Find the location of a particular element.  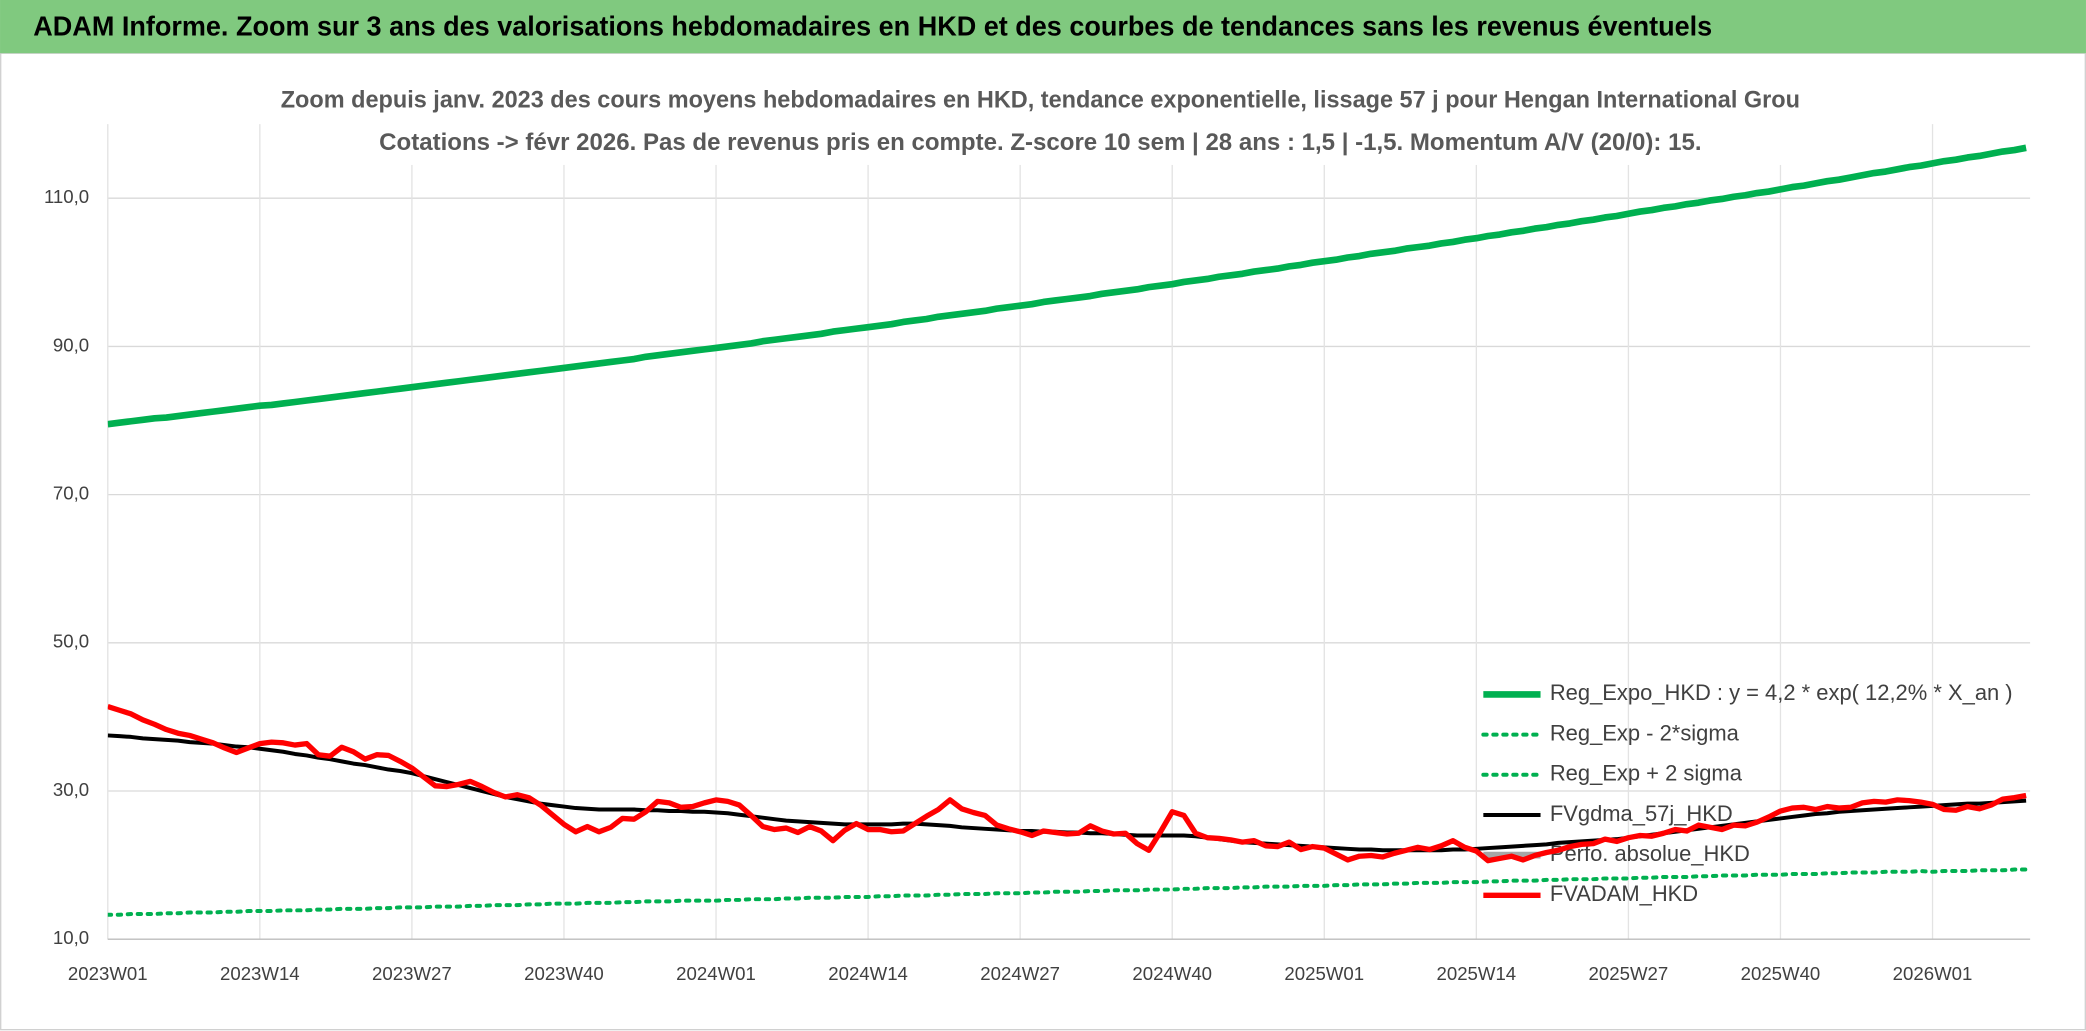

x-tick-label: 2024W01 is located at coordinates (716, 973).